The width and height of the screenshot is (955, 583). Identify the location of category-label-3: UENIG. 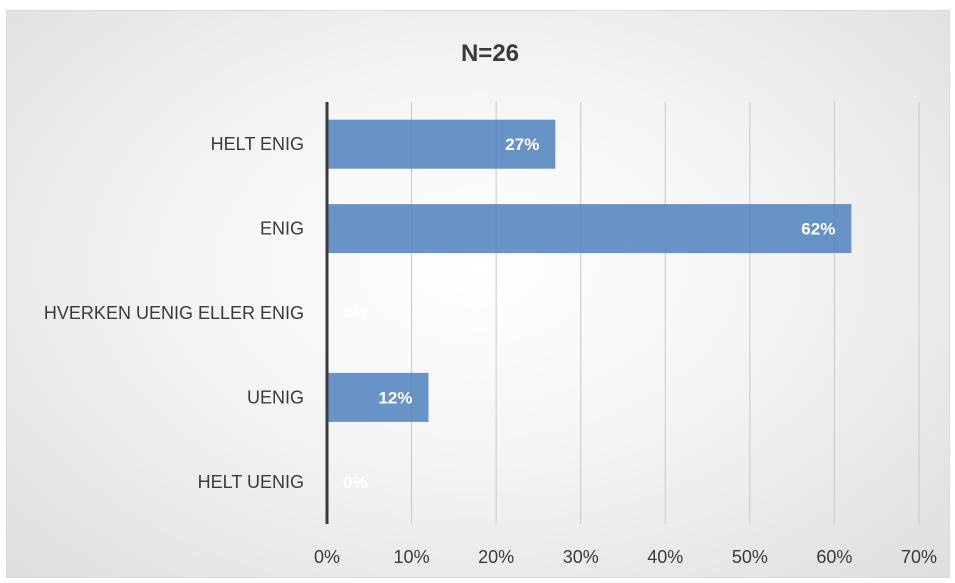
(275, 397).